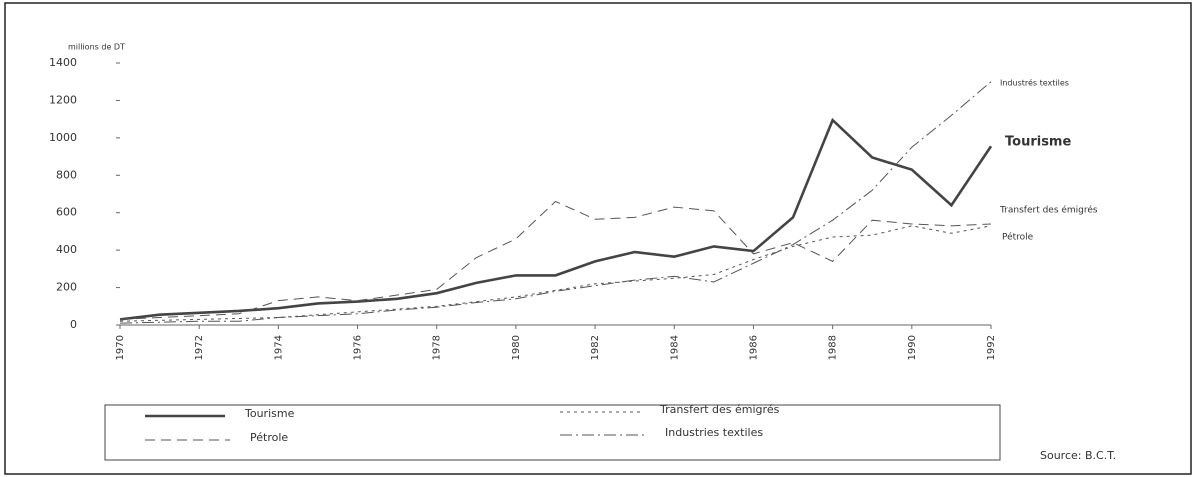 This screenshot has height=477, width=1197. Describe the element at coordinates (278, 347) in the screenshot. I see `x-tick-label: 1974` at that location.